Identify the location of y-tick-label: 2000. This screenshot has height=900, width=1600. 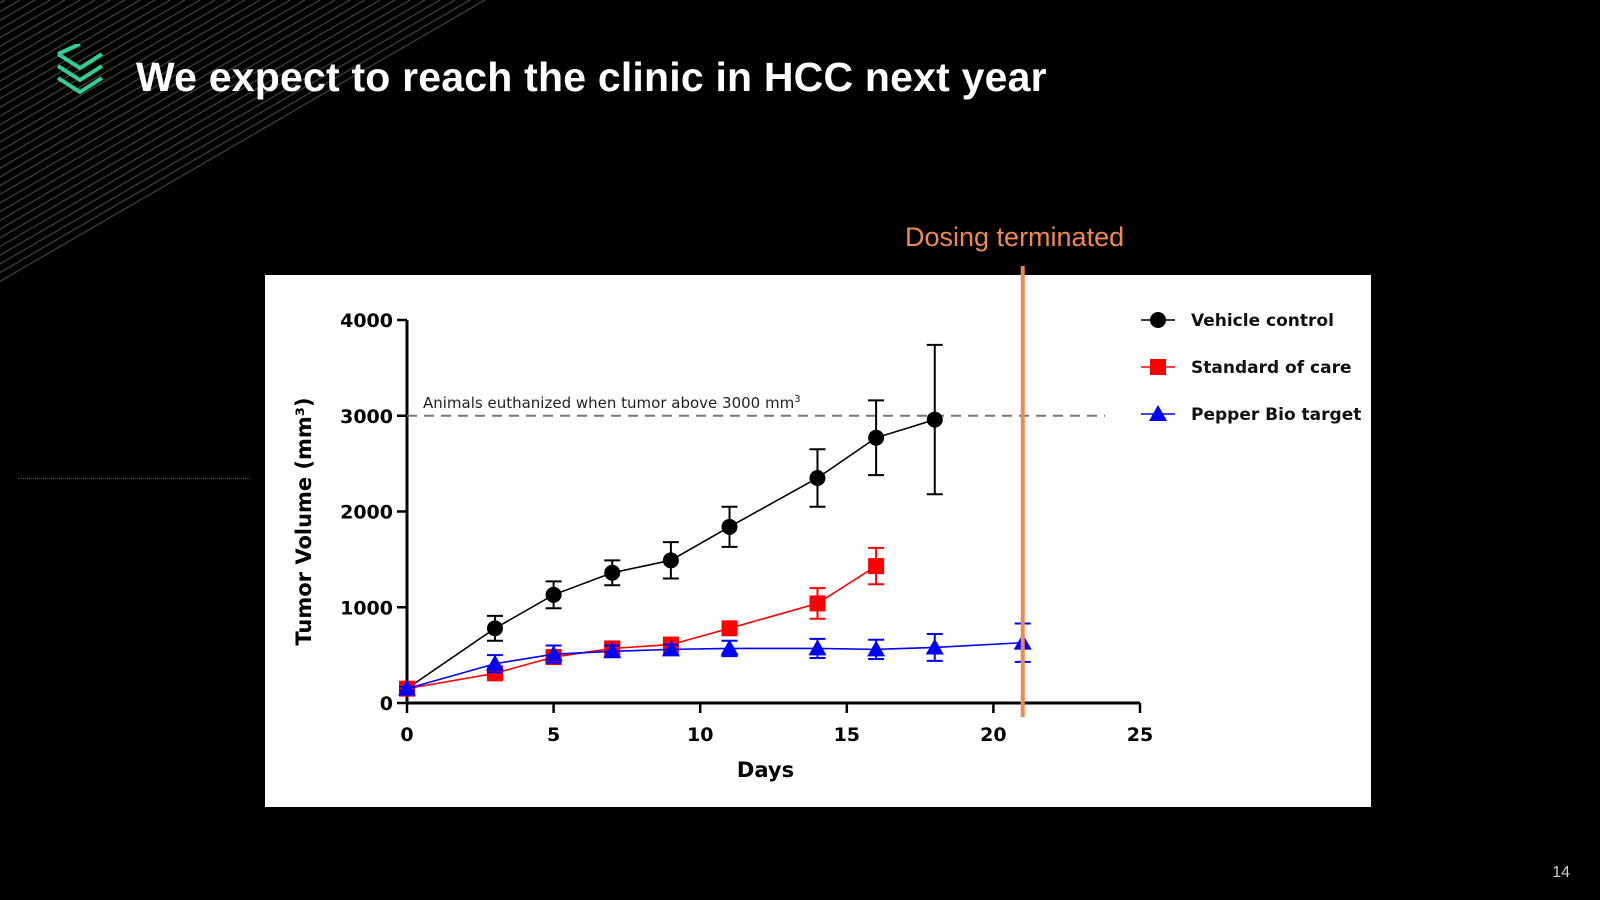
(366, 513).